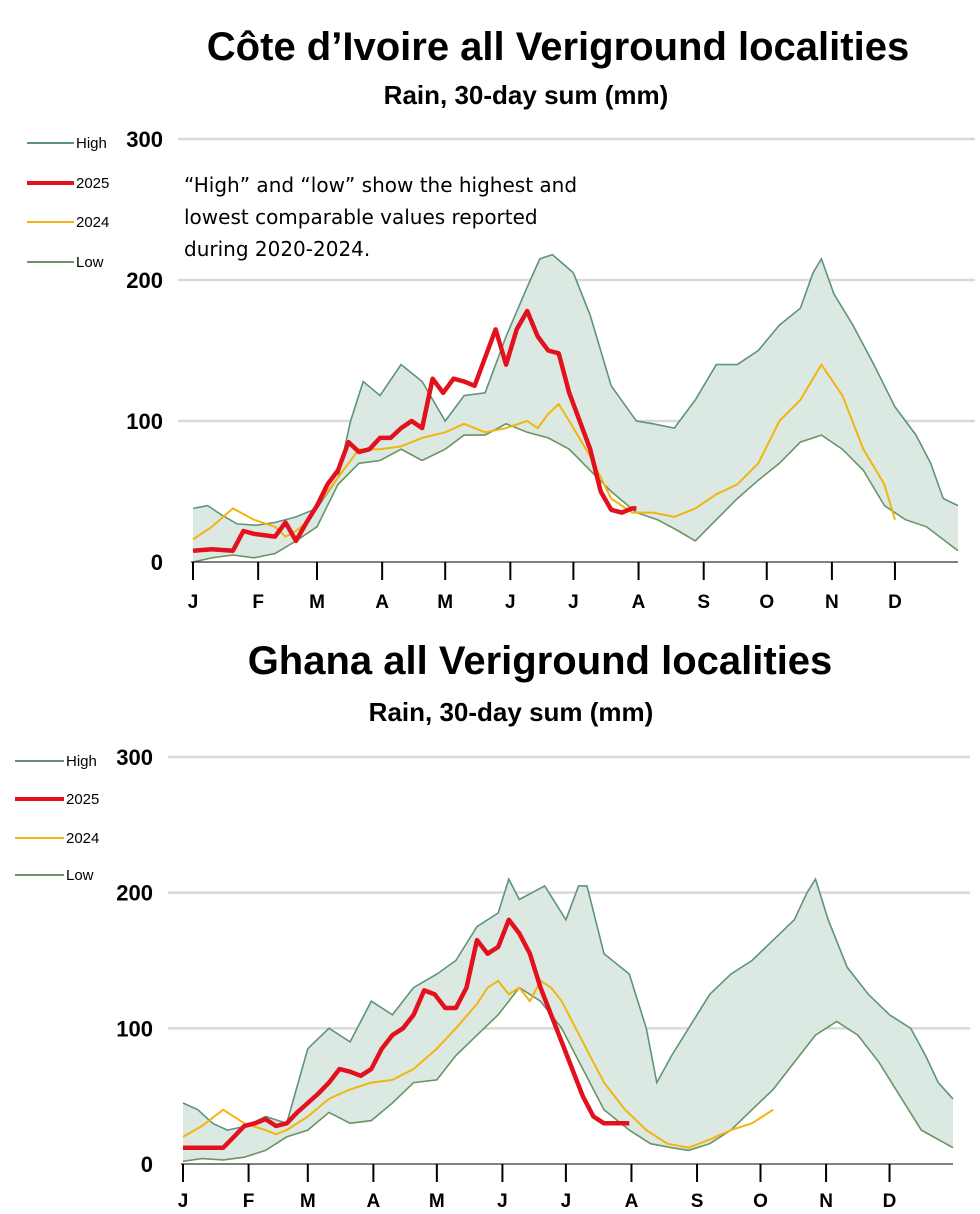 Image resolution: width=980 pixels, height=1214 pixels. Describe the element at coordinates (558, 47) in the screenshot. I see `chart-title: Côte d’Ivoire all Veriground localities` at that location.